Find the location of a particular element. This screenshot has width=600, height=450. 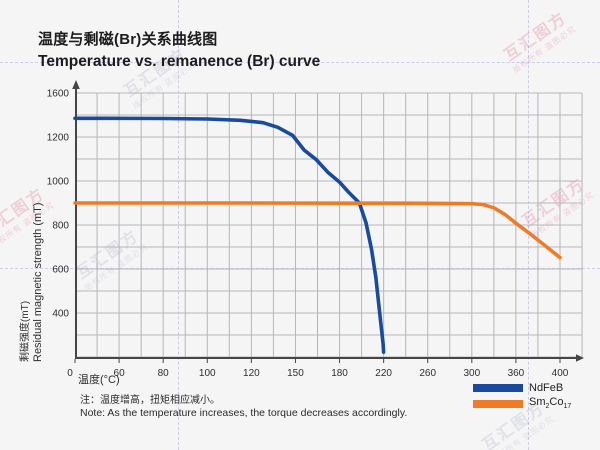

sm2co17-color-swatch is located at coordinates (498, 403).